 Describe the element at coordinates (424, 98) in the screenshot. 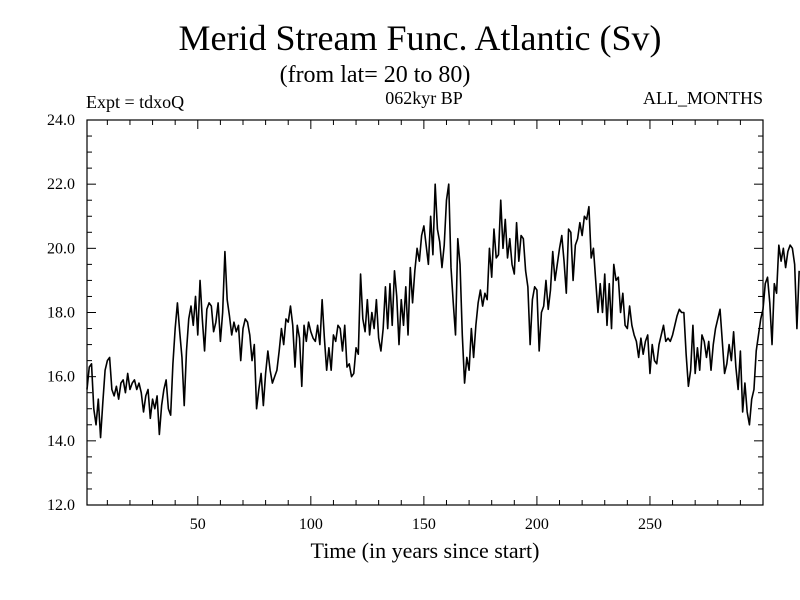

I see `period-label: 062kyr BP` at that location.